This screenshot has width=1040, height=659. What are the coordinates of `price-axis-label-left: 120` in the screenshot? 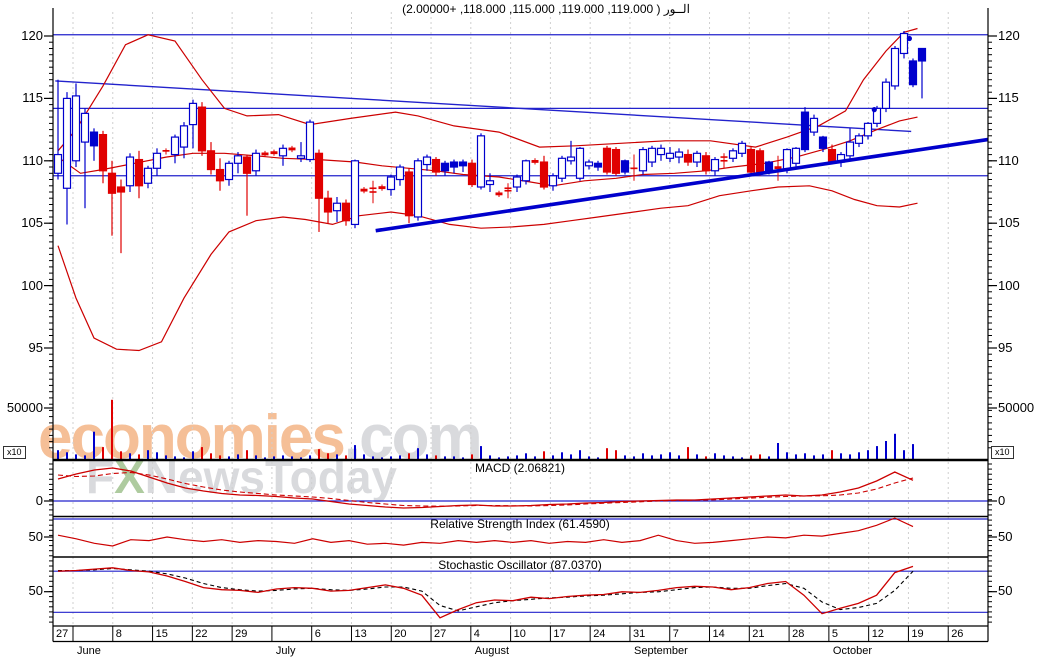 It's located at (32, 35).